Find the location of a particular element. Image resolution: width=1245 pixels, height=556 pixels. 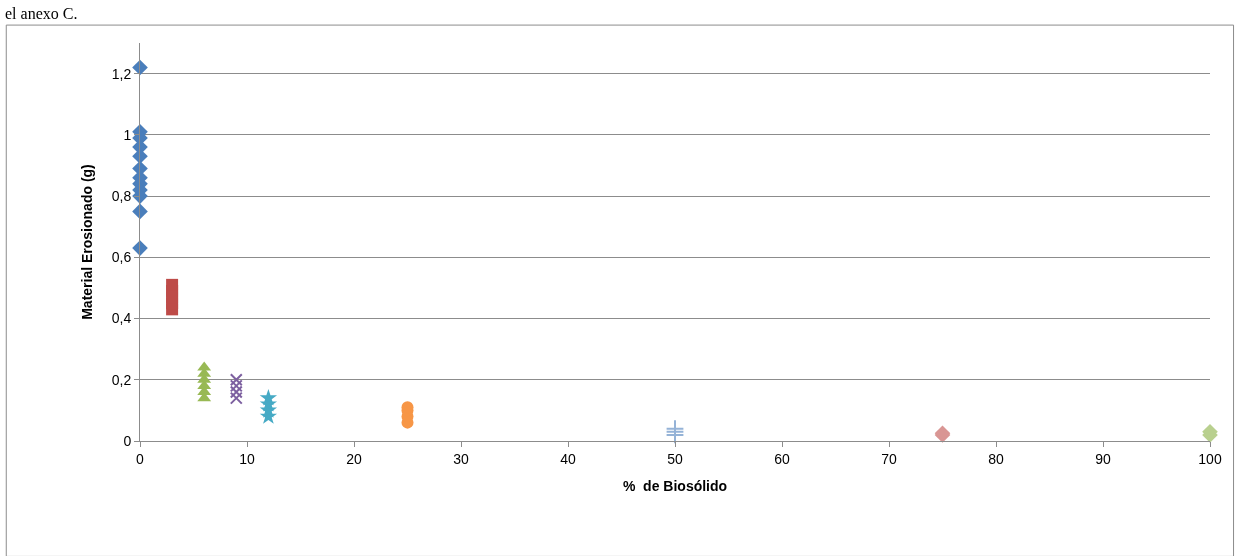

y-tick-label: 1,2 is located at coordinates (121, 73).